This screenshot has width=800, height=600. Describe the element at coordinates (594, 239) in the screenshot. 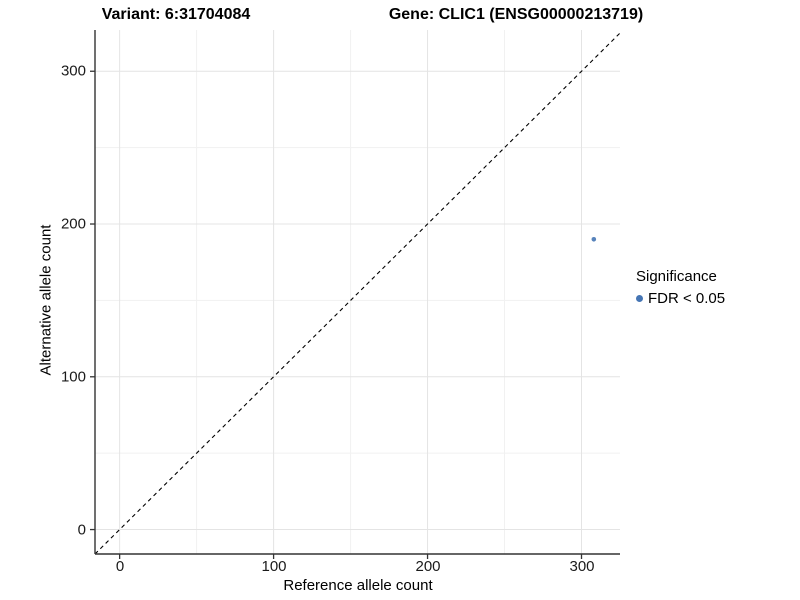

I see `data-point` at that location.